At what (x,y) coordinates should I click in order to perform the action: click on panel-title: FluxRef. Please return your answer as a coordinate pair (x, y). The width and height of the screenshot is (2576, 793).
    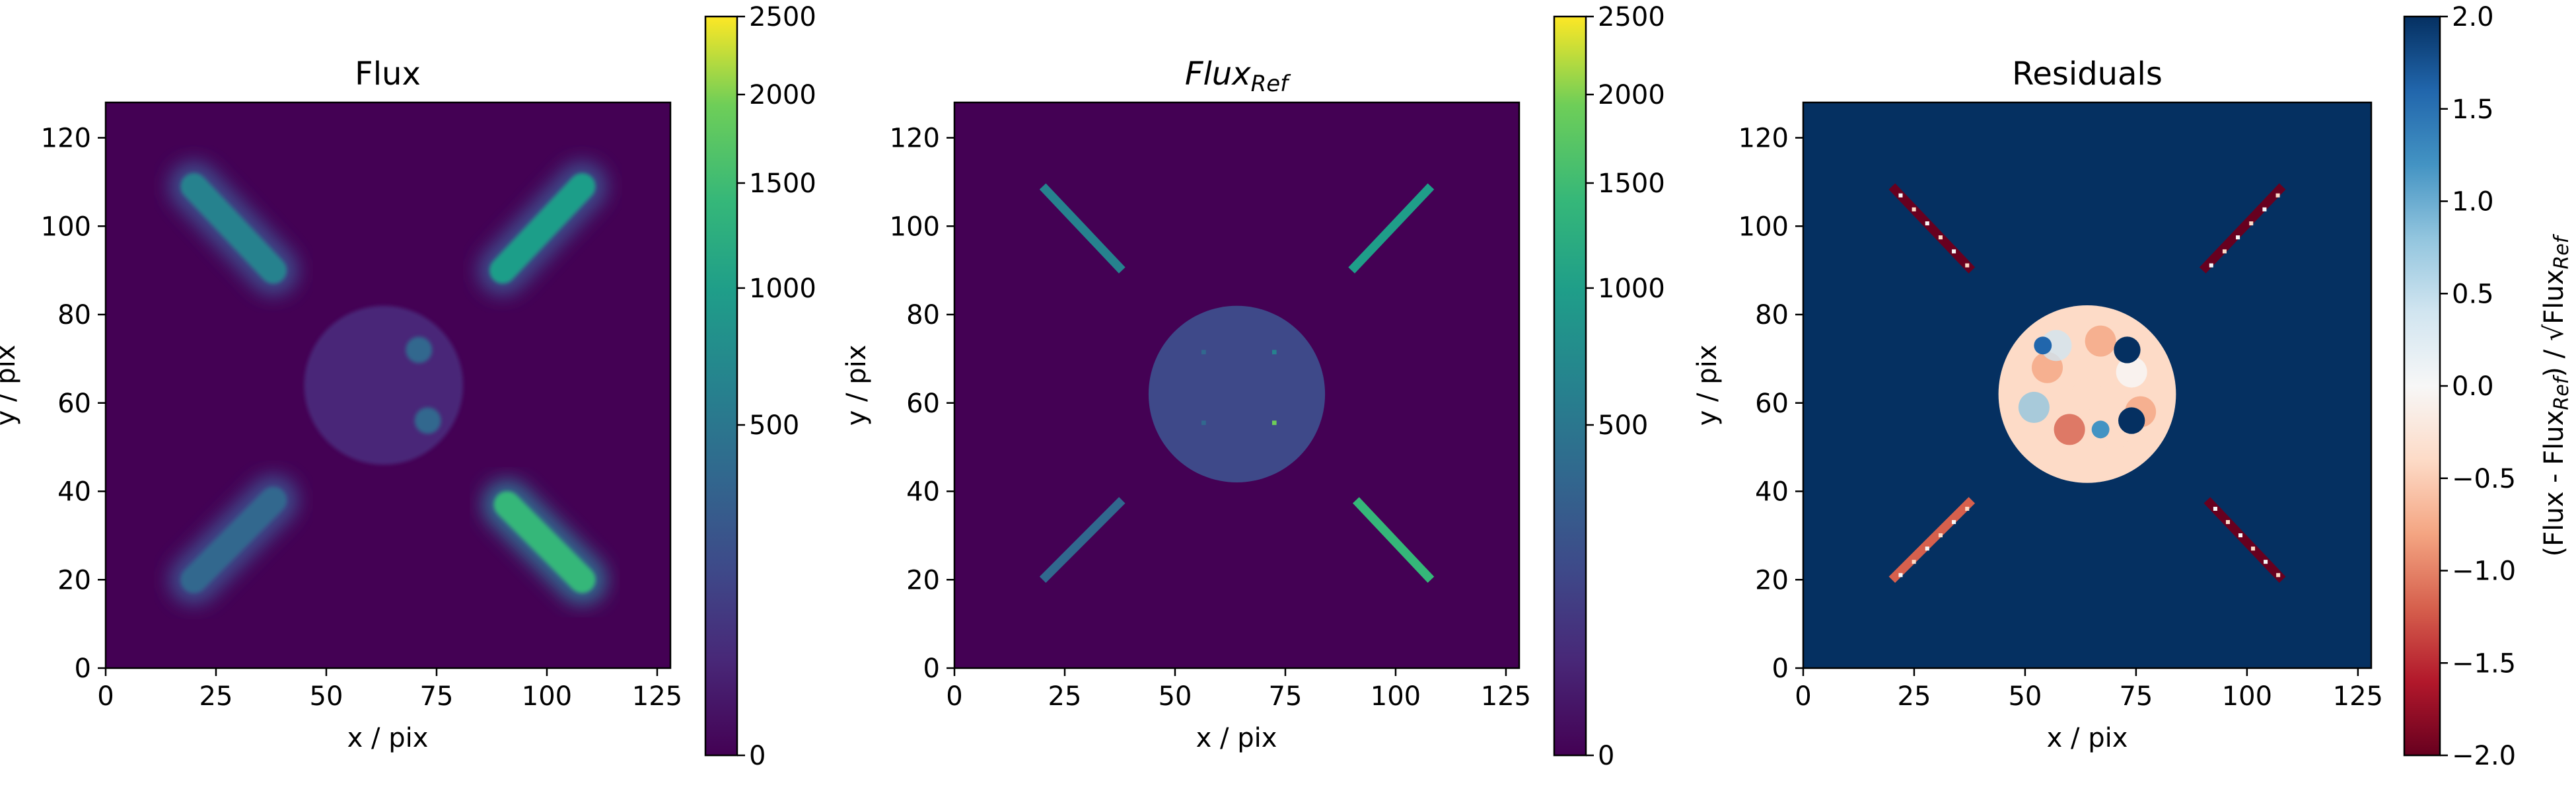
    Looking at the image, I should click on (1238, 76).